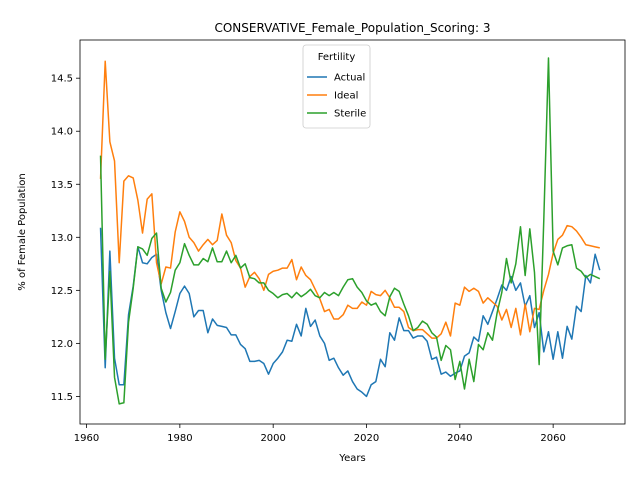 The height and width of the screenshot is (480, 640). Describe the element at coordinates (337, 57) in the screenshot. I see `legend-title: Fertility` at that location.